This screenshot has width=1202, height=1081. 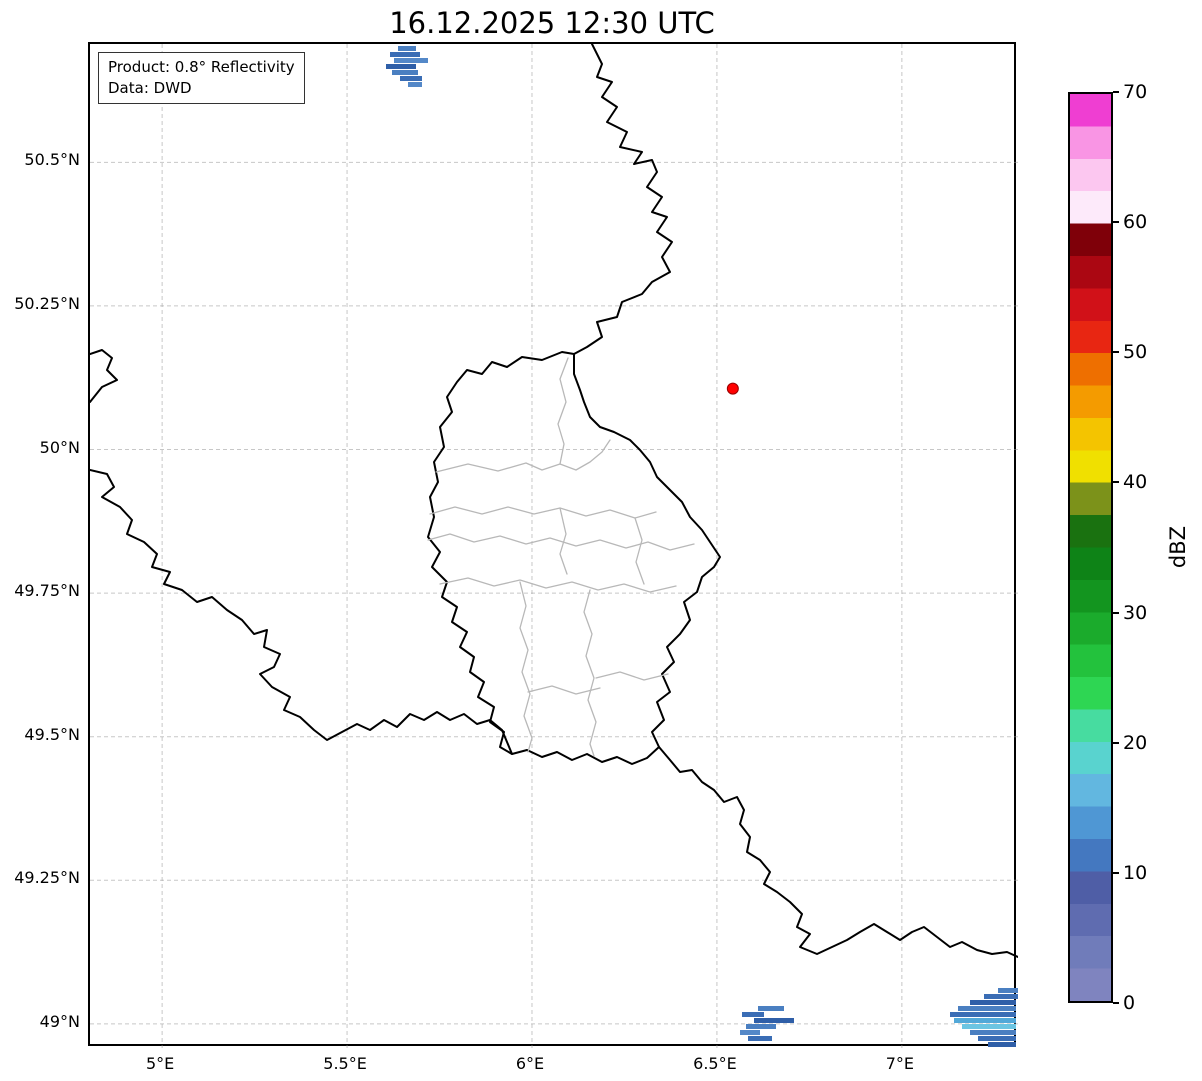 What do you see at coordinates (201, 67) in the screenshot?
I see `info-product: Product: 0.8° Reflectivity` at bounding box center [201, 67].